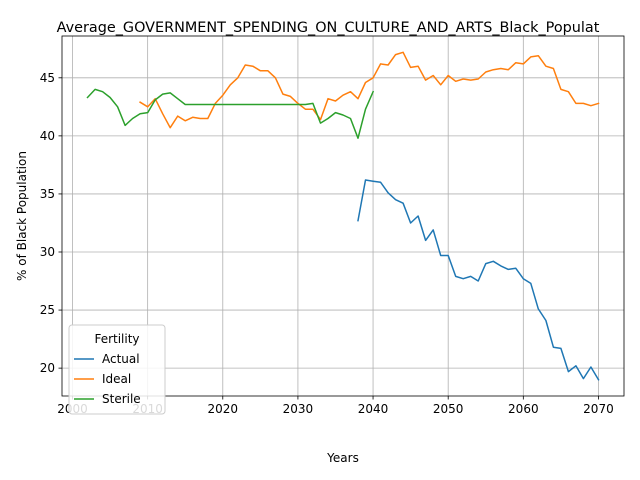 The image size is (640, 480). What do you see at coordinates (22, 216) in the screenshot?
I see `y-axis-label: % of Black Population` at bounding box center [22, 216].